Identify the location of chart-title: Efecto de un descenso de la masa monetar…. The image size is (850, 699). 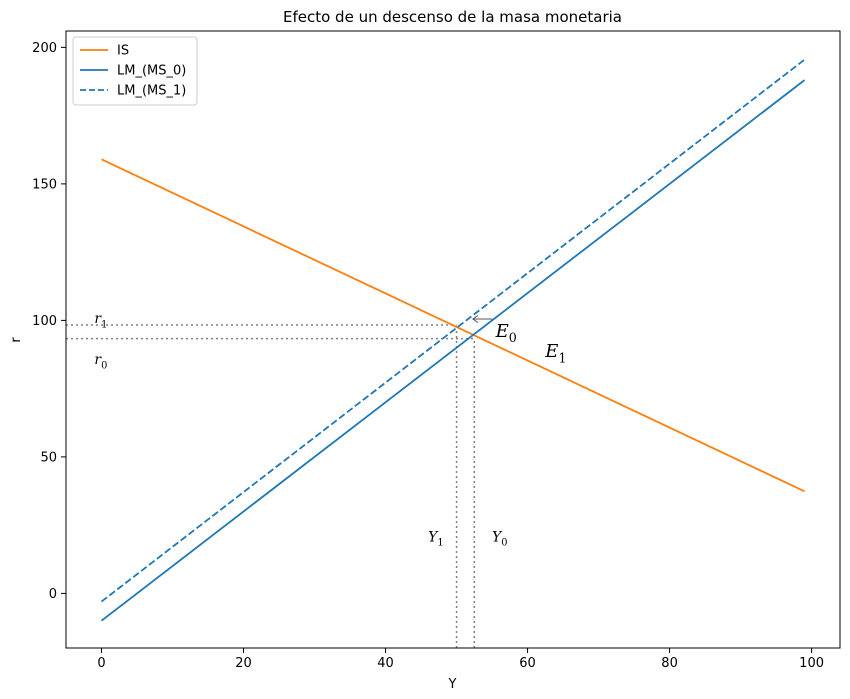
(452, 17).